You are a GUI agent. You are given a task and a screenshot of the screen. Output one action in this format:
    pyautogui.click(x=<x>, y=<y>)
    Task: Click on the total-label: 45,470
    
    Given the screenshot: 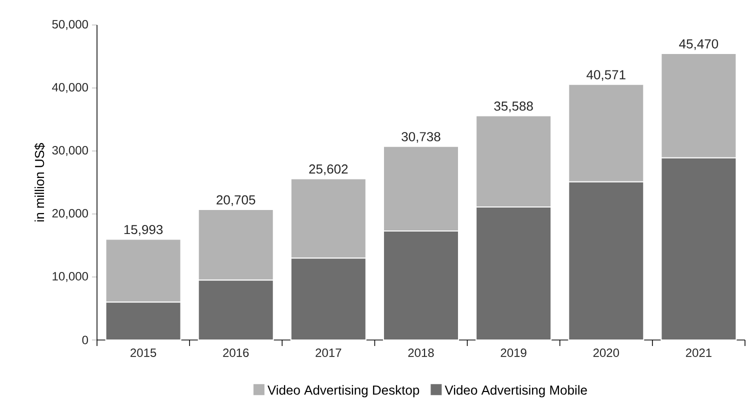 What is the action you would take?
    pyautogui.click(x=698, y=44)
    